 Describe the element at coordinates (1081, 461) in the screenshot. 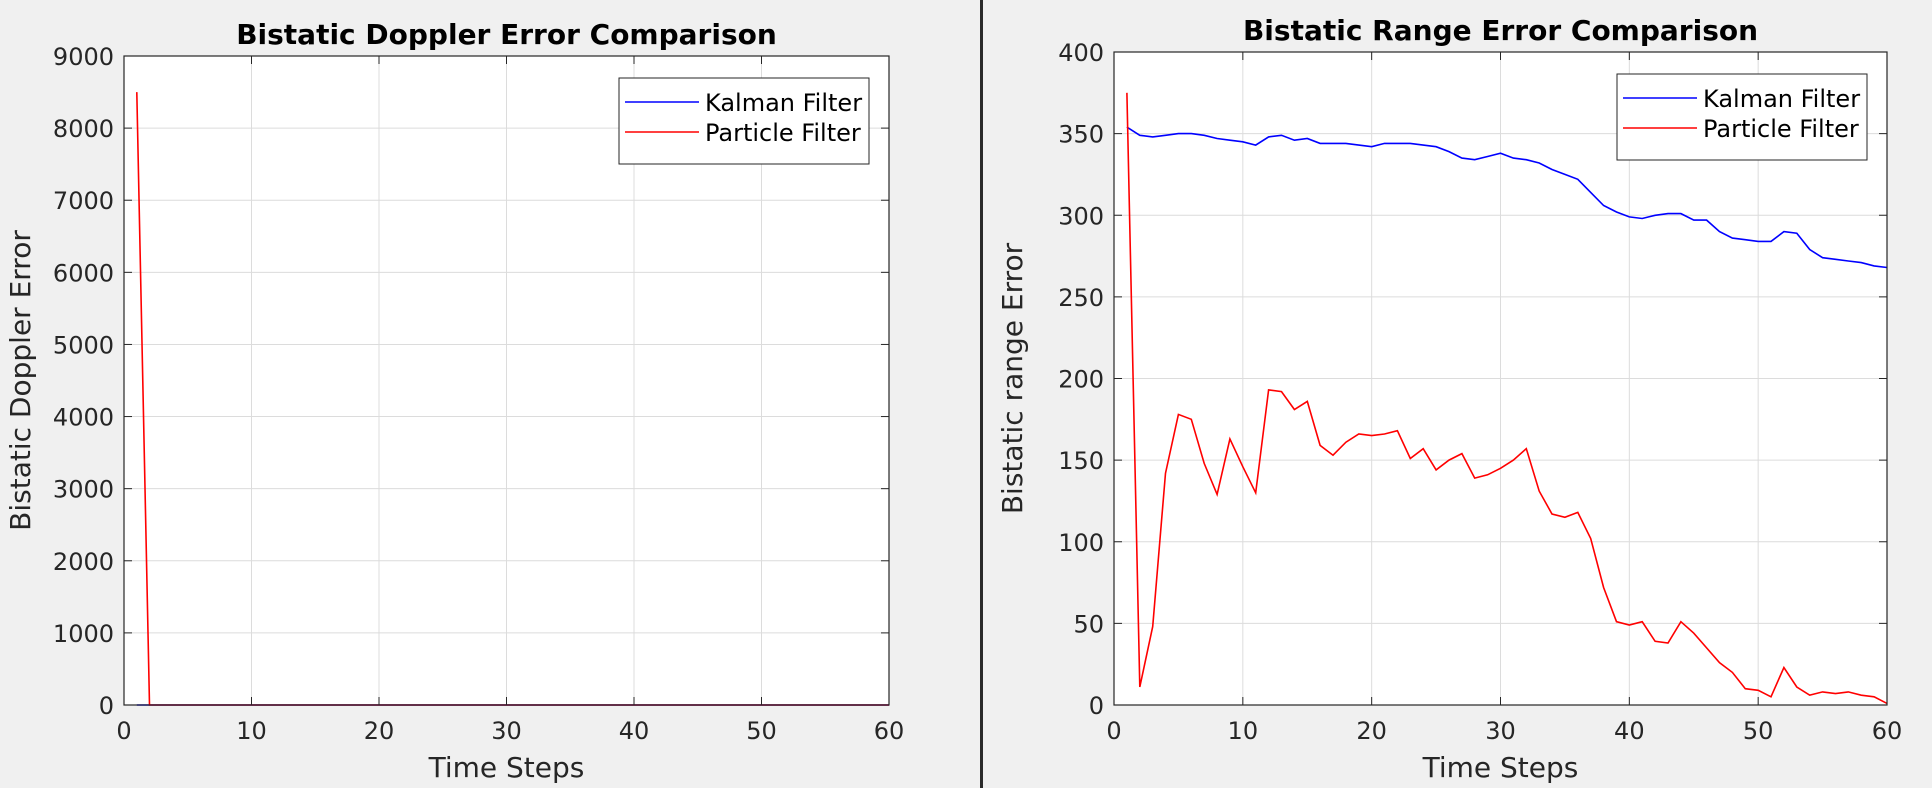

I see `y-tick-label: 150` at that location.